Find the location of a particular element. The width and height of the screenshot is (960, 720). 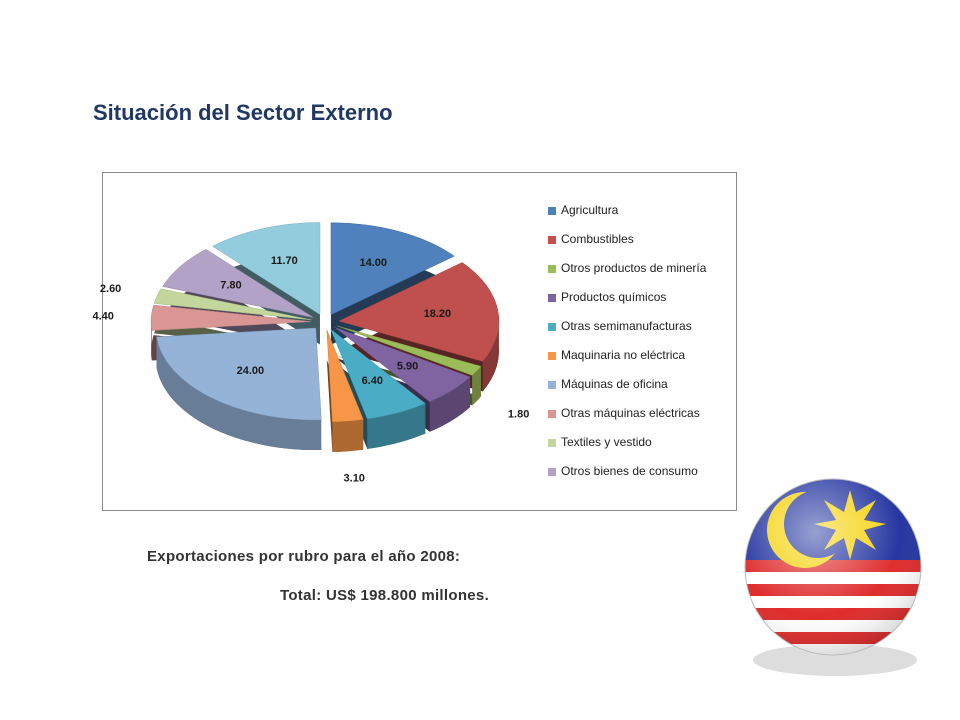

legend-label: Máquinas de oficina is located at coordinates (614, 384).